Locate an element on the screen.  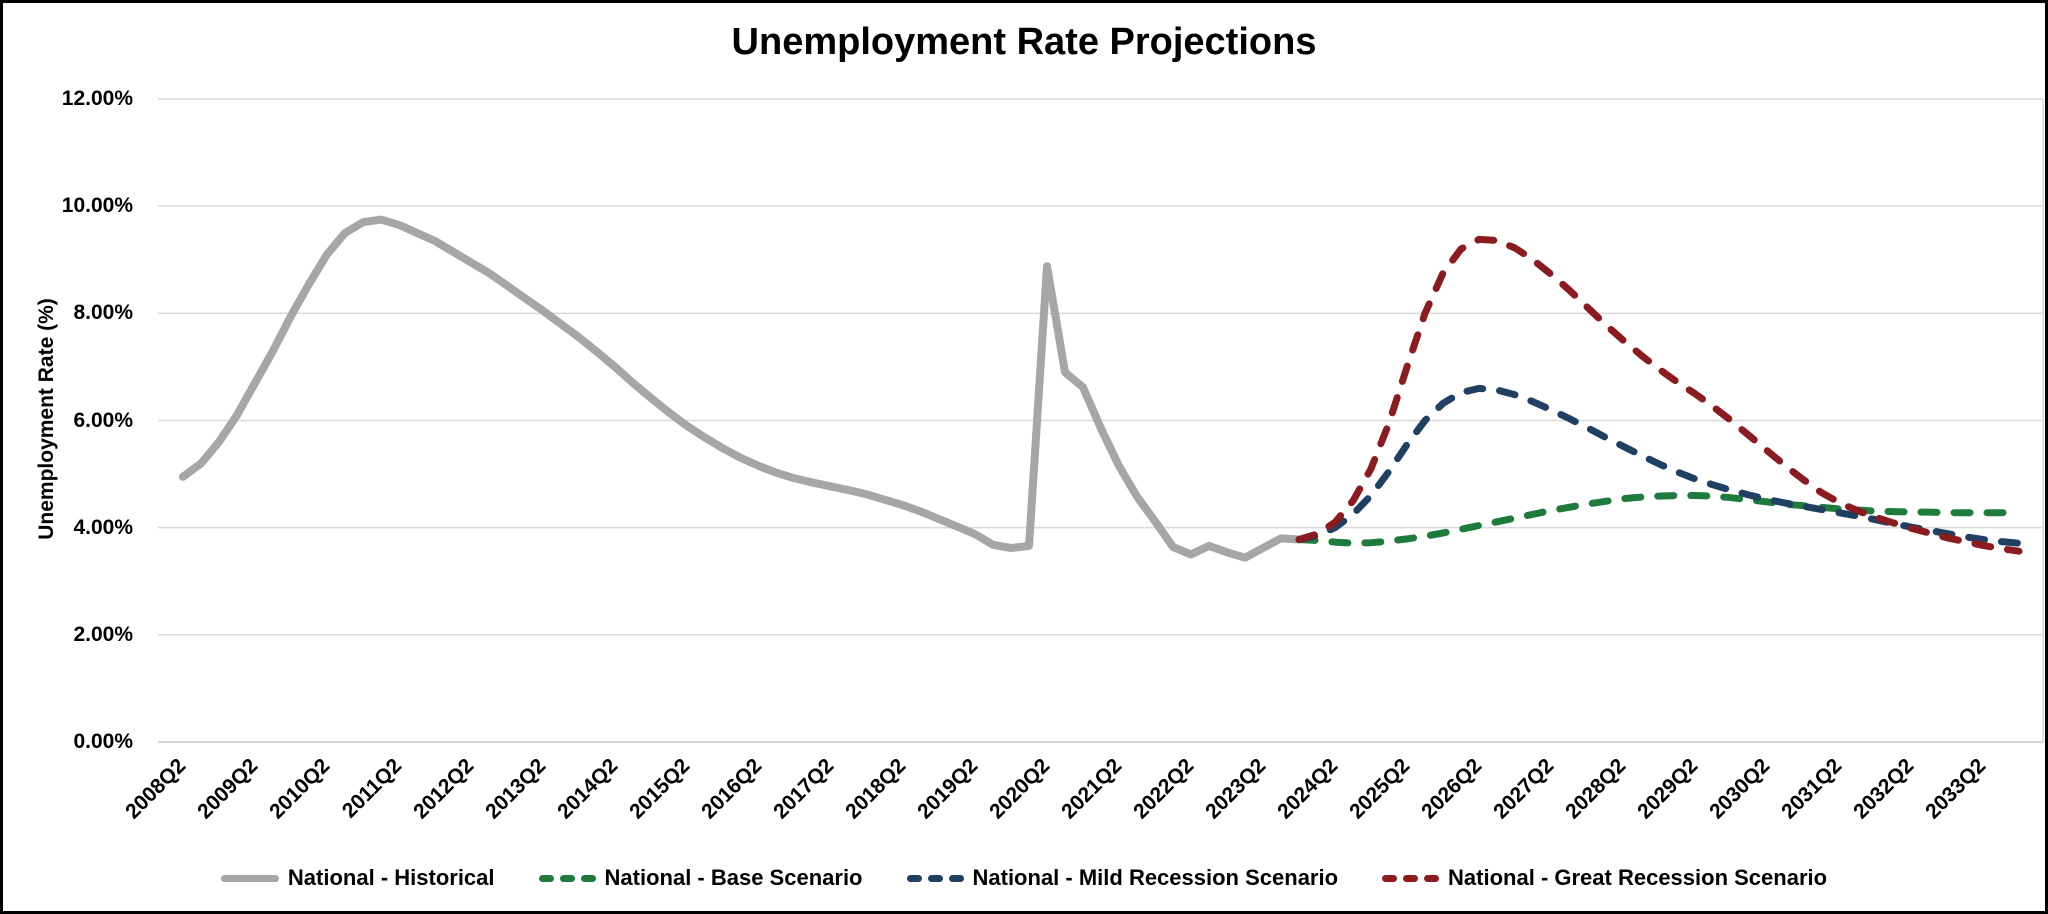
legend-item: National - Great Recession Scenario is located at coordinates (1604, 878).